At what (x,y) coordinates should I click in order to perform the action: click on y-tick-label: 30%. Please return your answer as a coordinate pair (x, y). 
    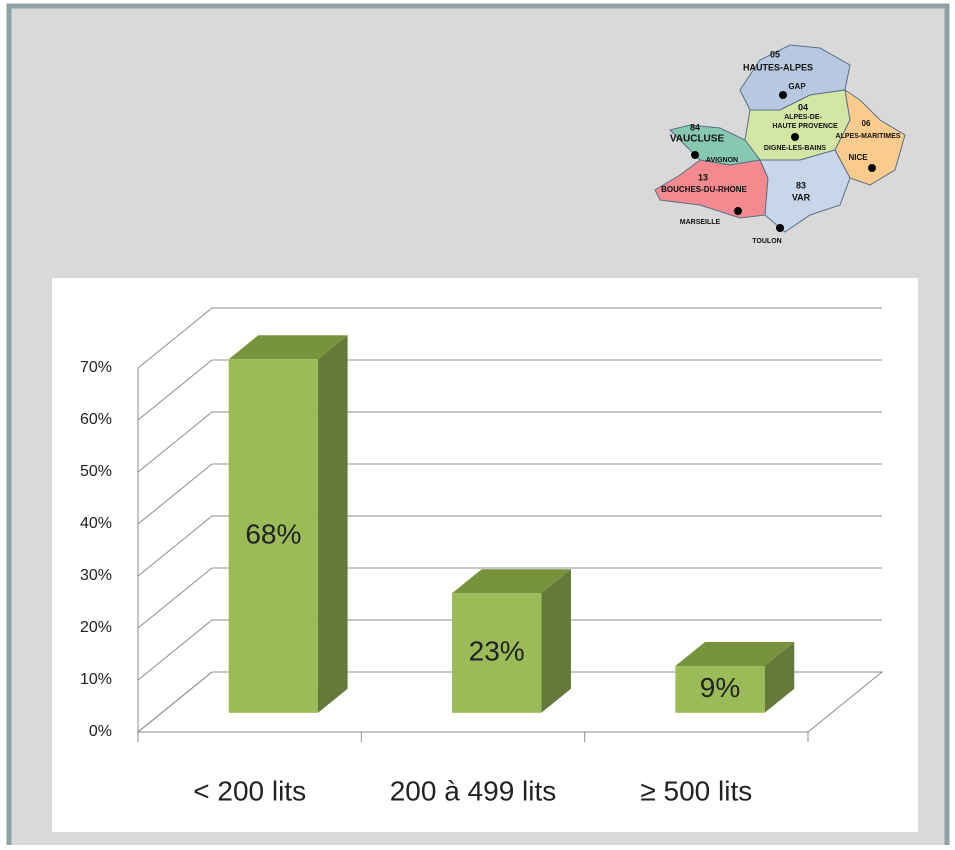
    Looking at the image, I should click on (96, 575).